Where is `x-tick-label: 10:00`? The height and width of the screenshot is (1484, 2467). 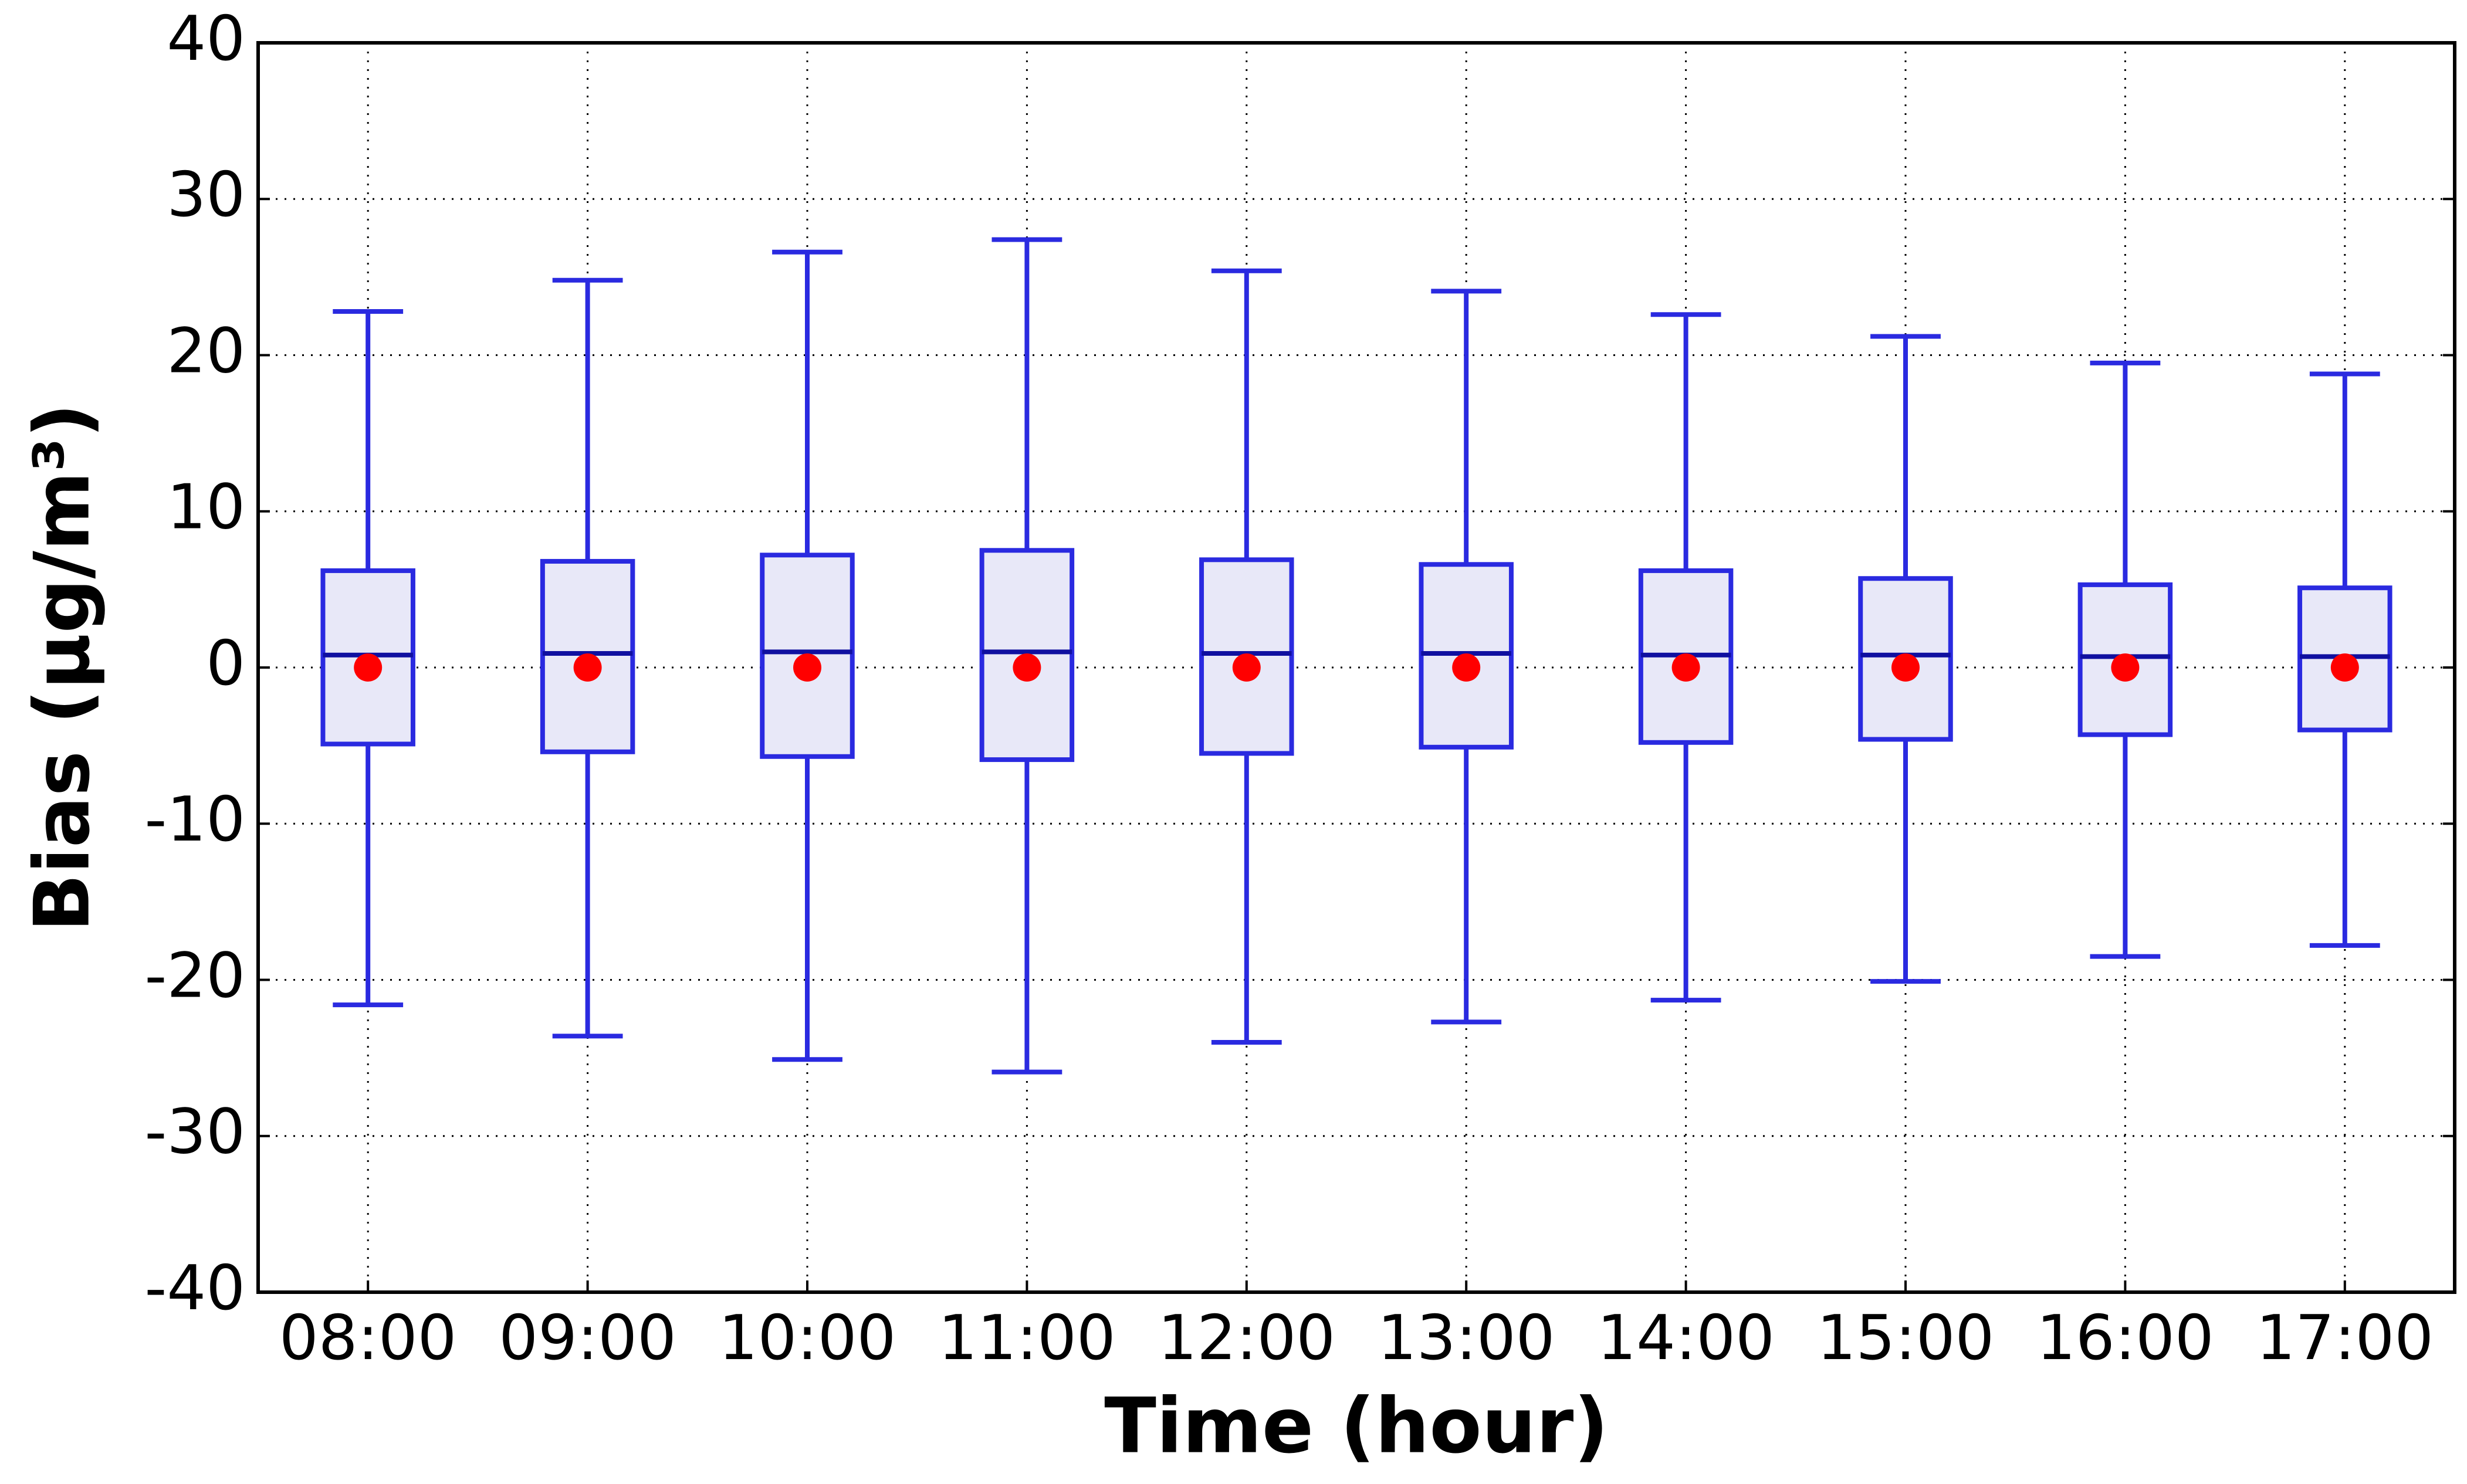 x-tick-label: 10:00 is located at coordinates (807, 1338).